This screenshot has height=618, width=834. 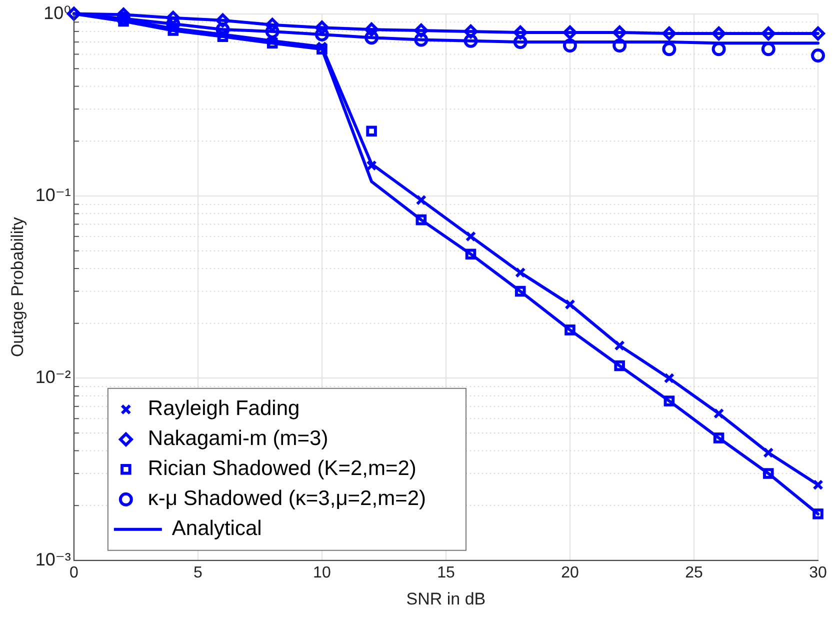 I want to click on x-tick-label: 0, so click(x=73, y=573).